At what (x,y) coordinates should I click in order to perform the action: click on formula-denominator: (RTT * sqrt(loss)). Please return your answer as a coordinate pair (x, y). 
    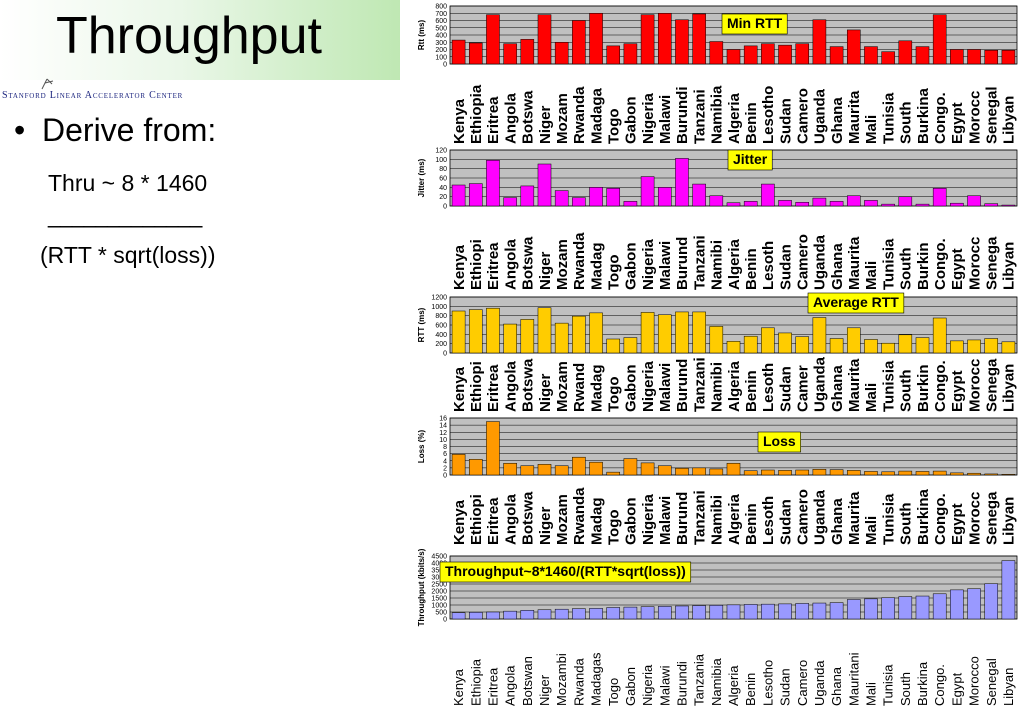
    Looking at the image, I should click on (128, 255).